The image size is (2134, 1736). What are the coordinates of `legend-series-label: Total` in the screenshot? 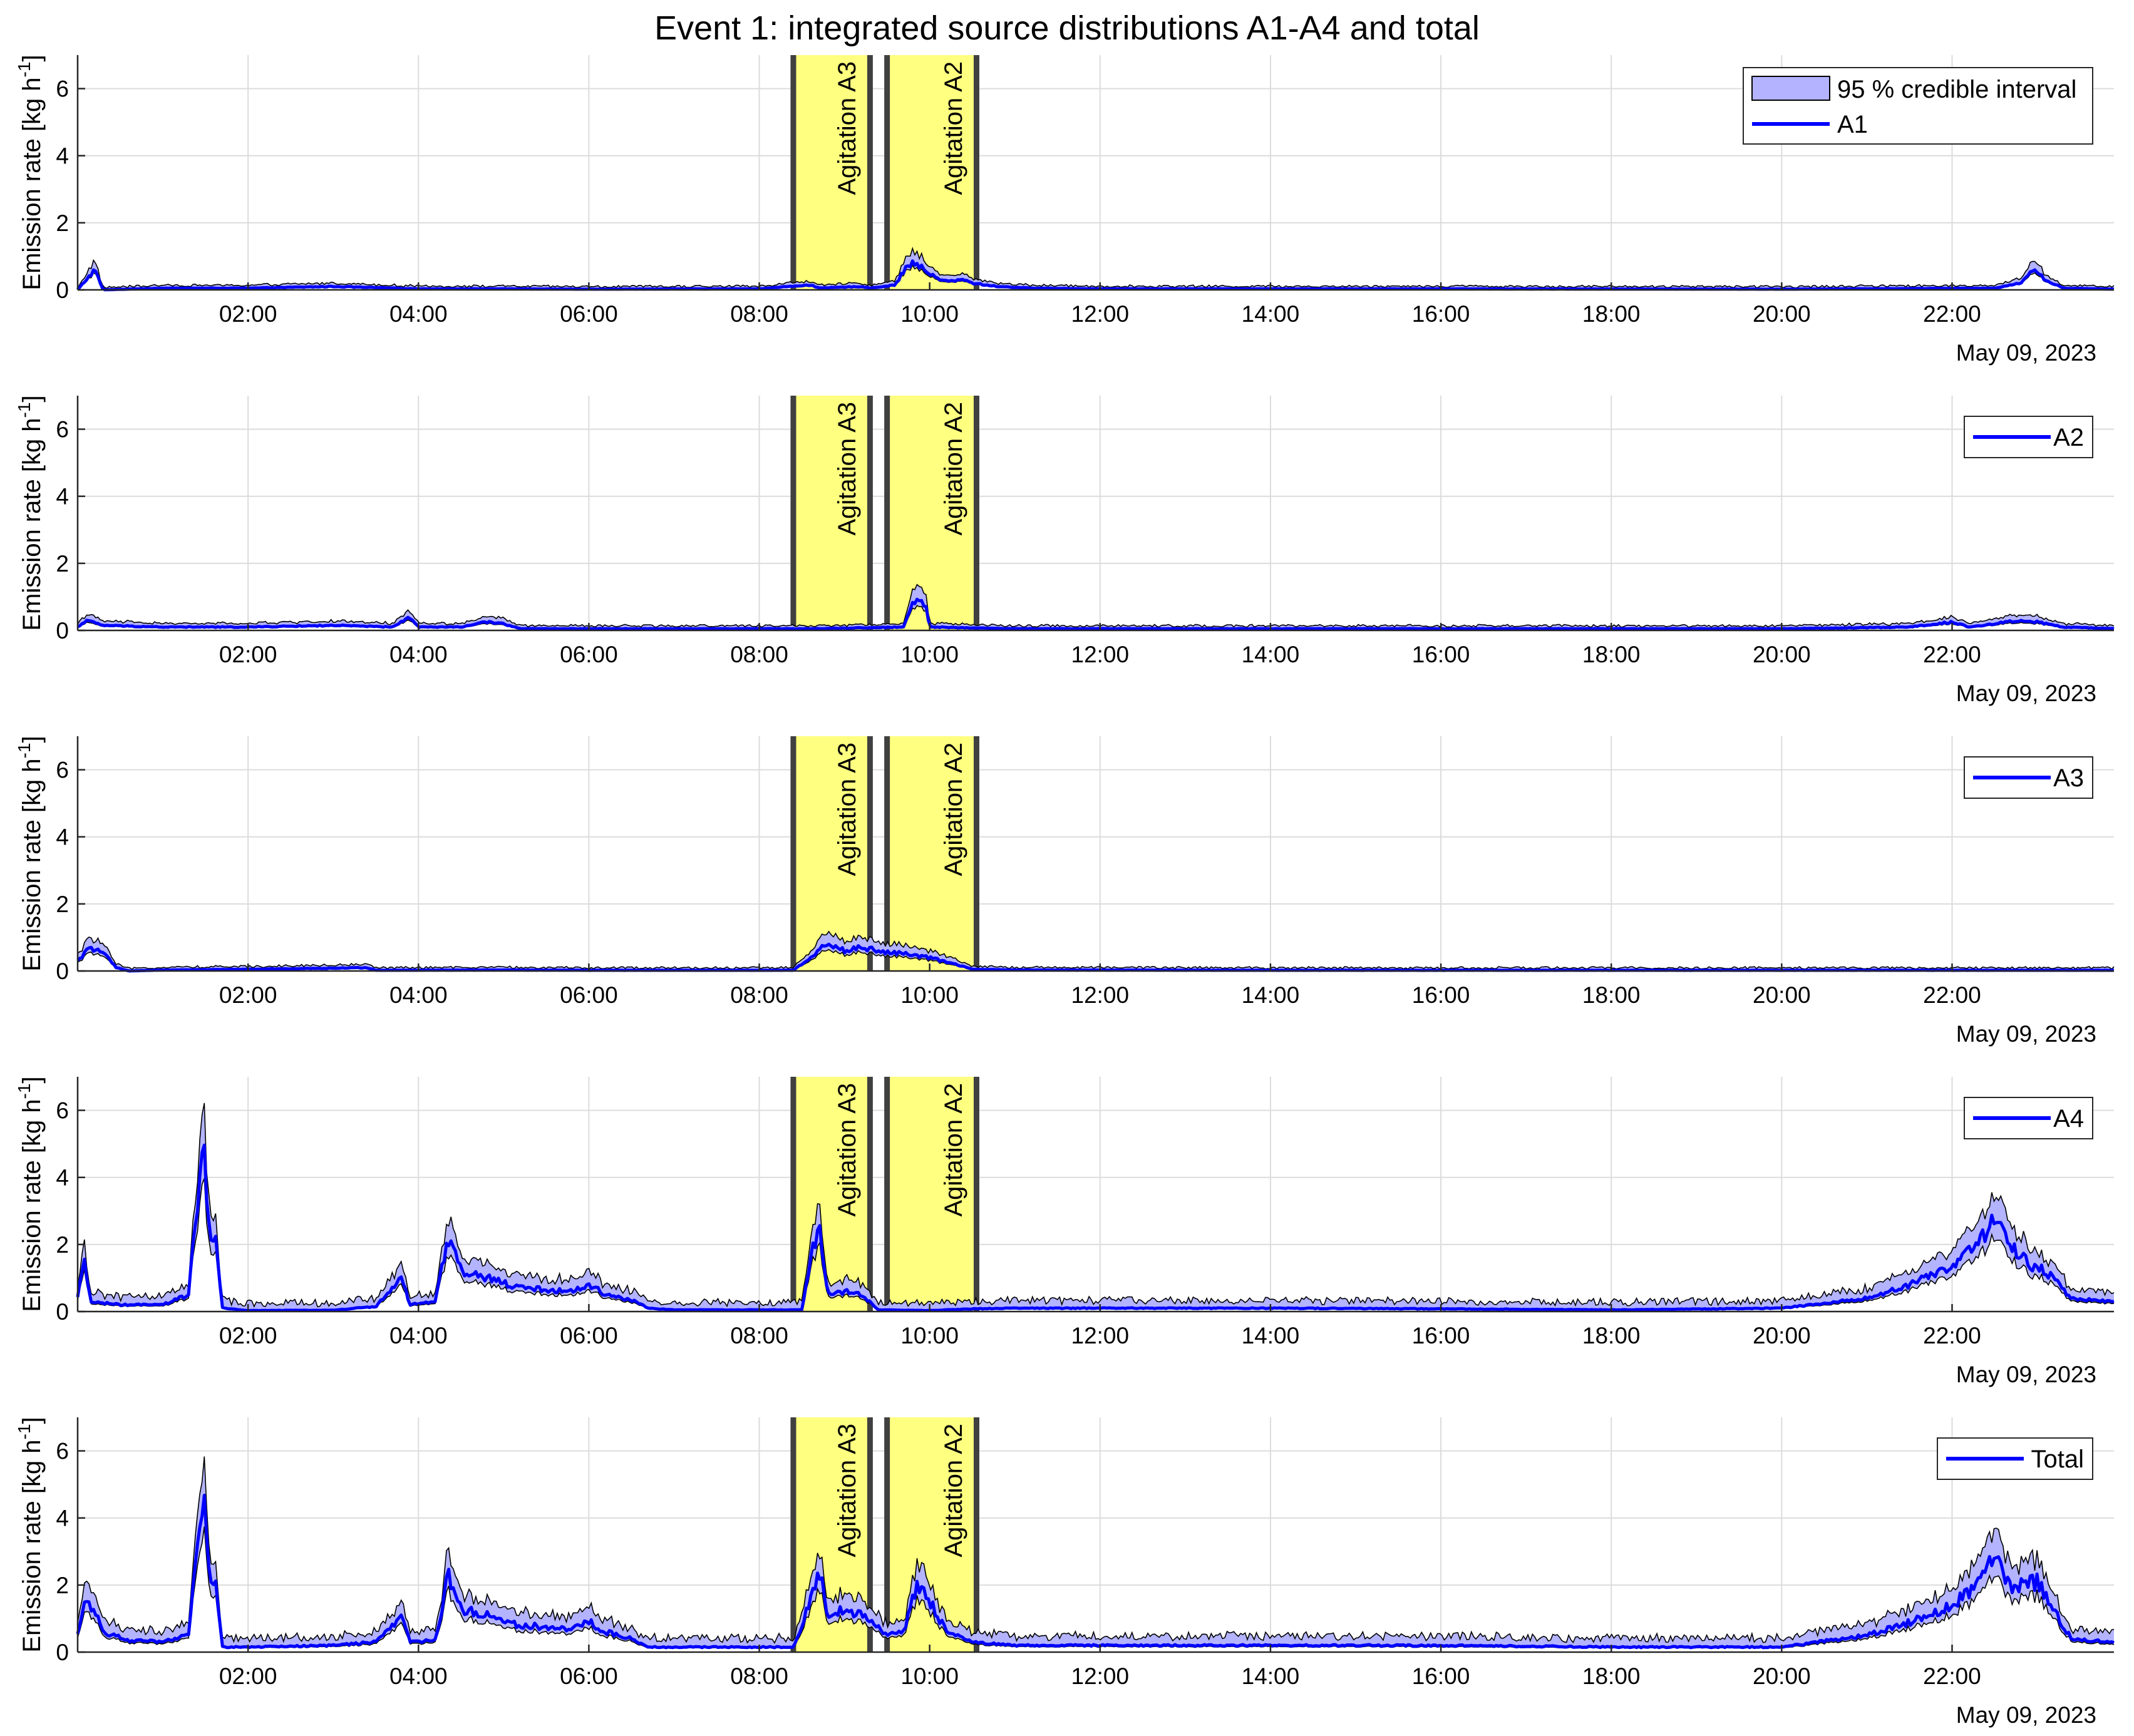 It's located at (2058, 1459).